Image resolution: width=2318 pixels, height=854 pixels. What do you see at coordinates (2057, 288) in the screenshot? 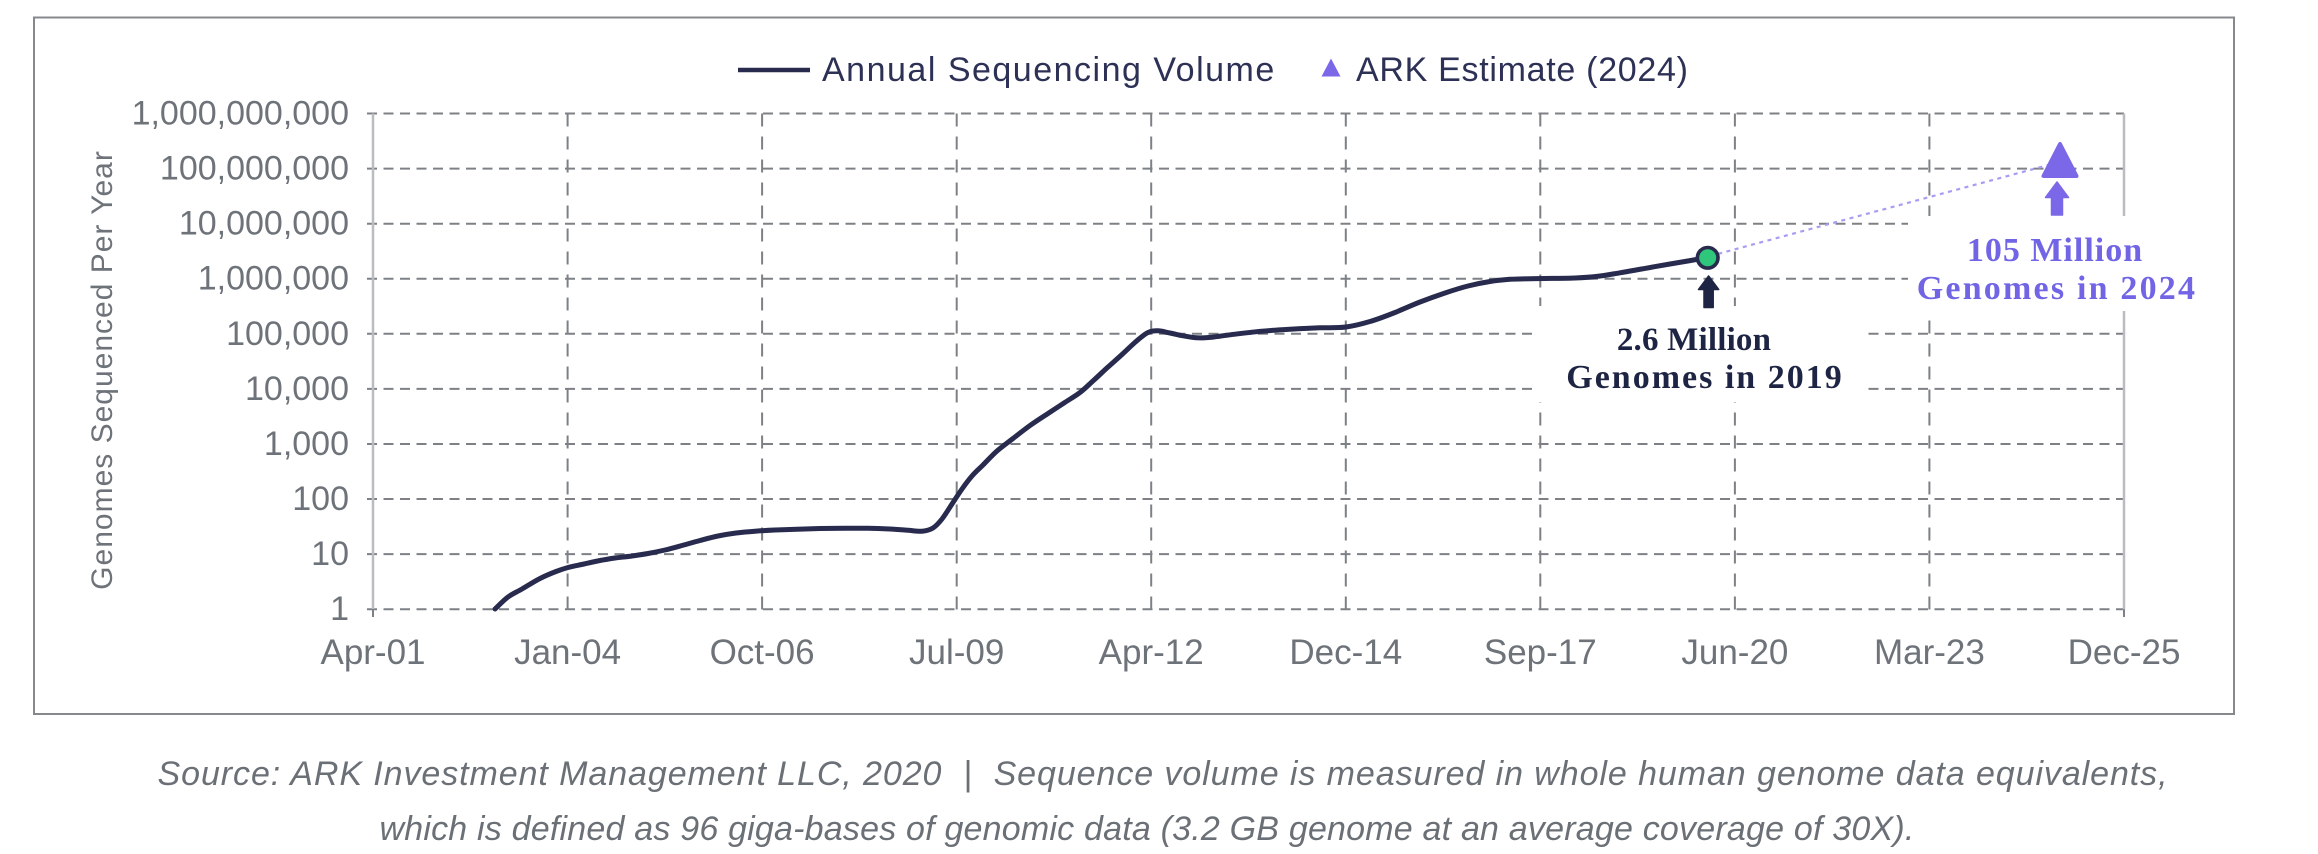
I see `svg-text: Genomes in 2024` at bounding box center [2057, 288].